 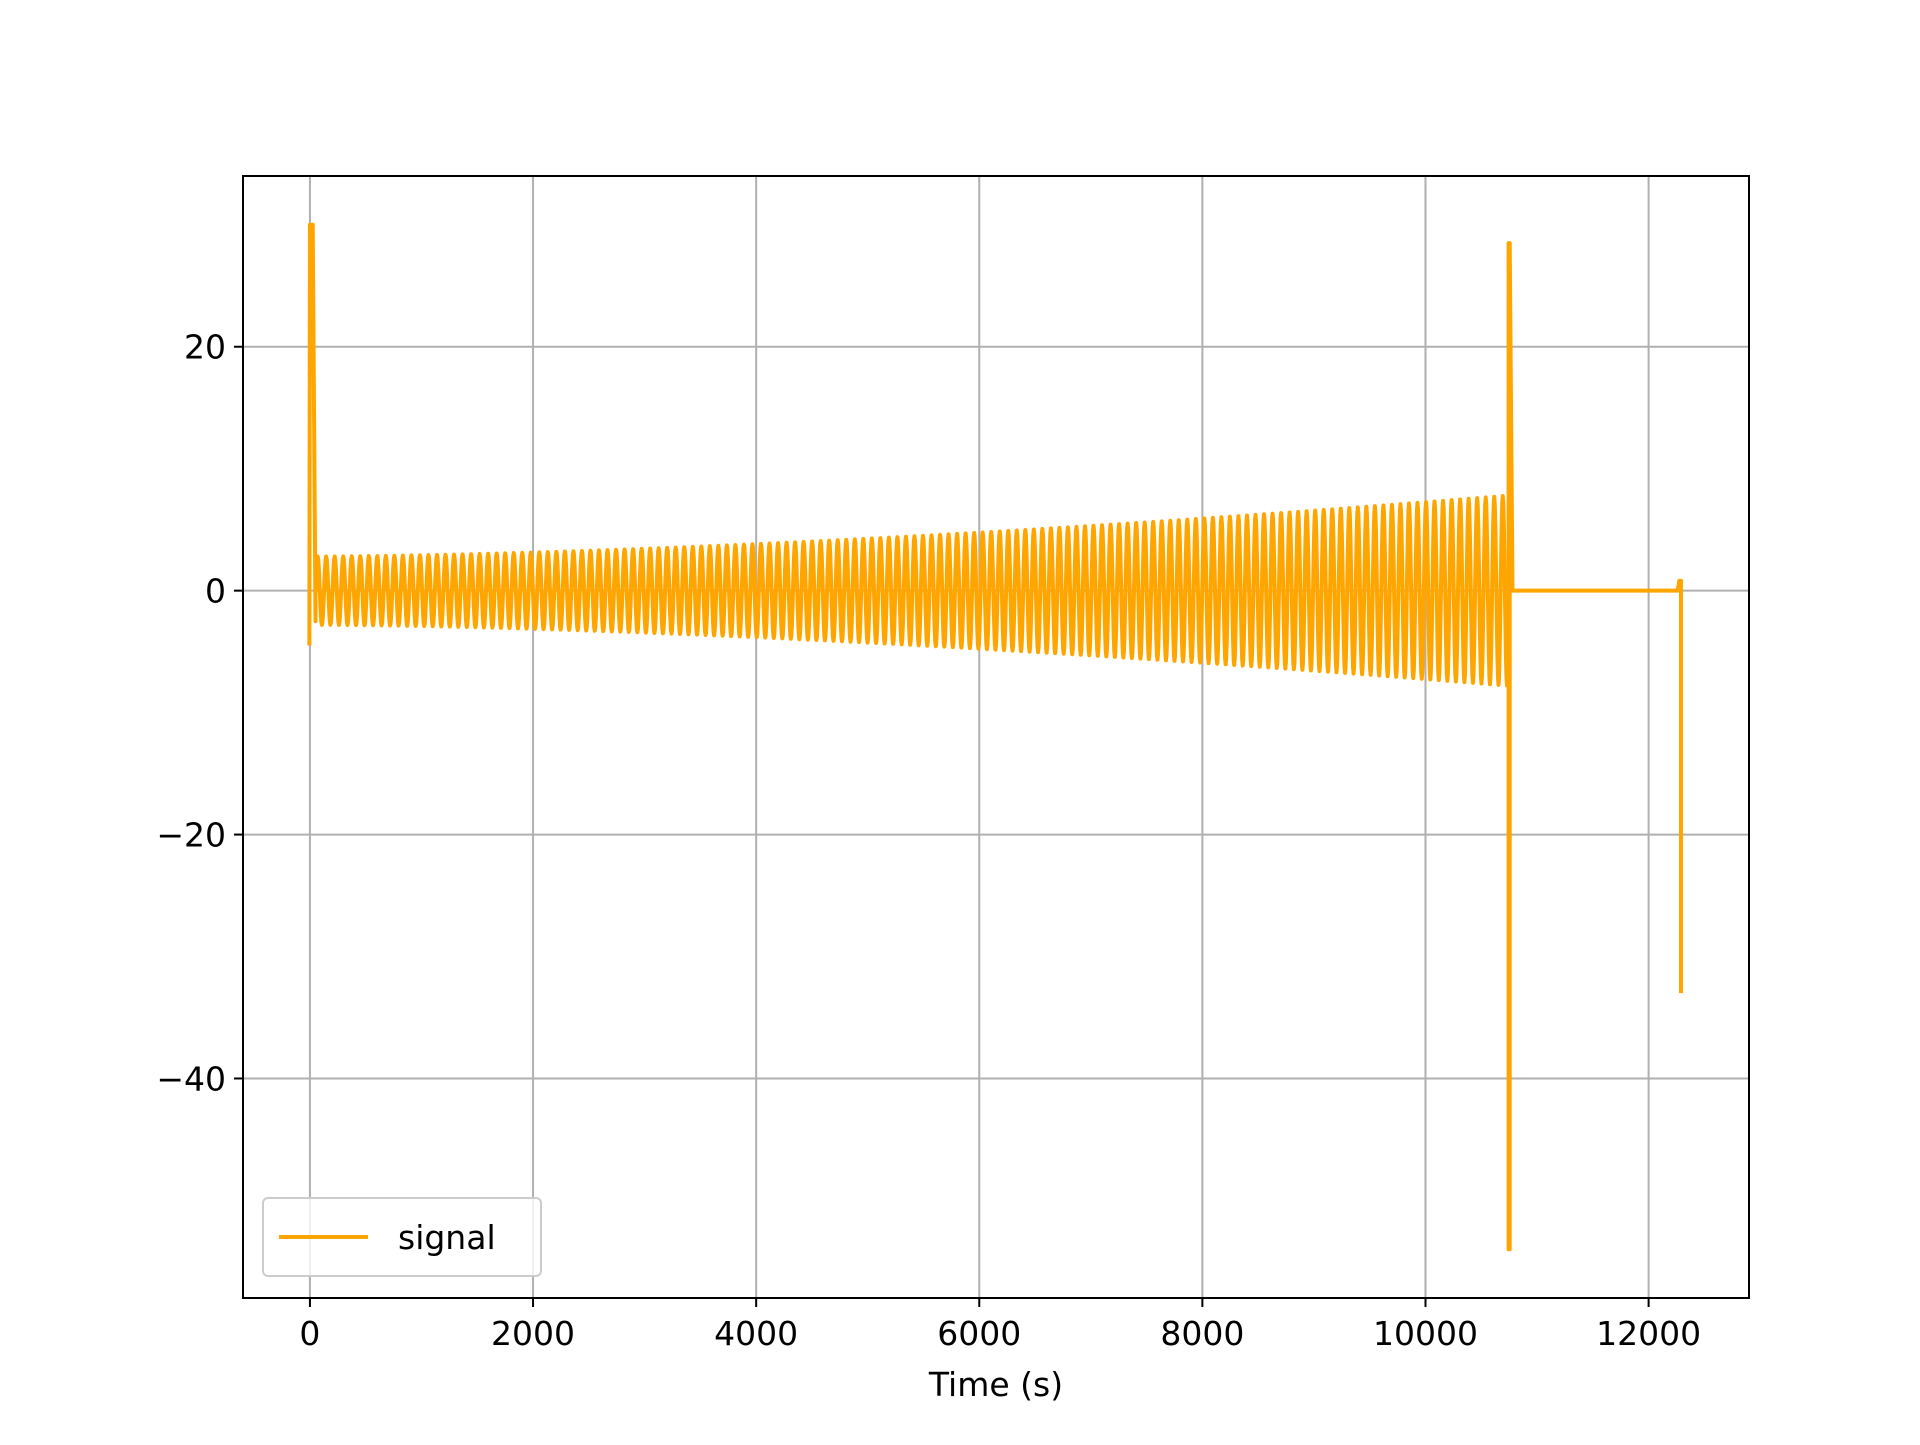 I want to click on y-tick-label: 0, so click(x=215, y=591).